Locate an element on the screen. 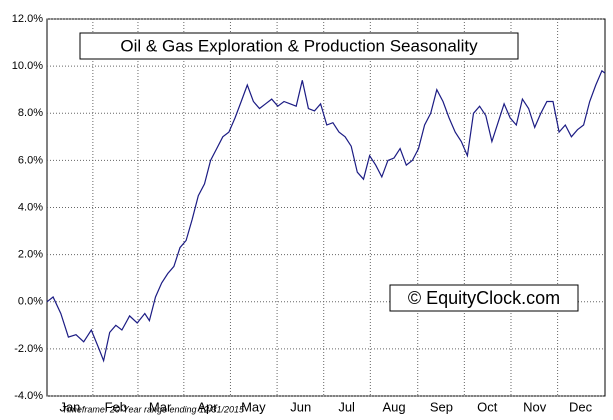 This screenshot has width=613, height=420. x-tick-label: May is located at coordinates (253, 406).